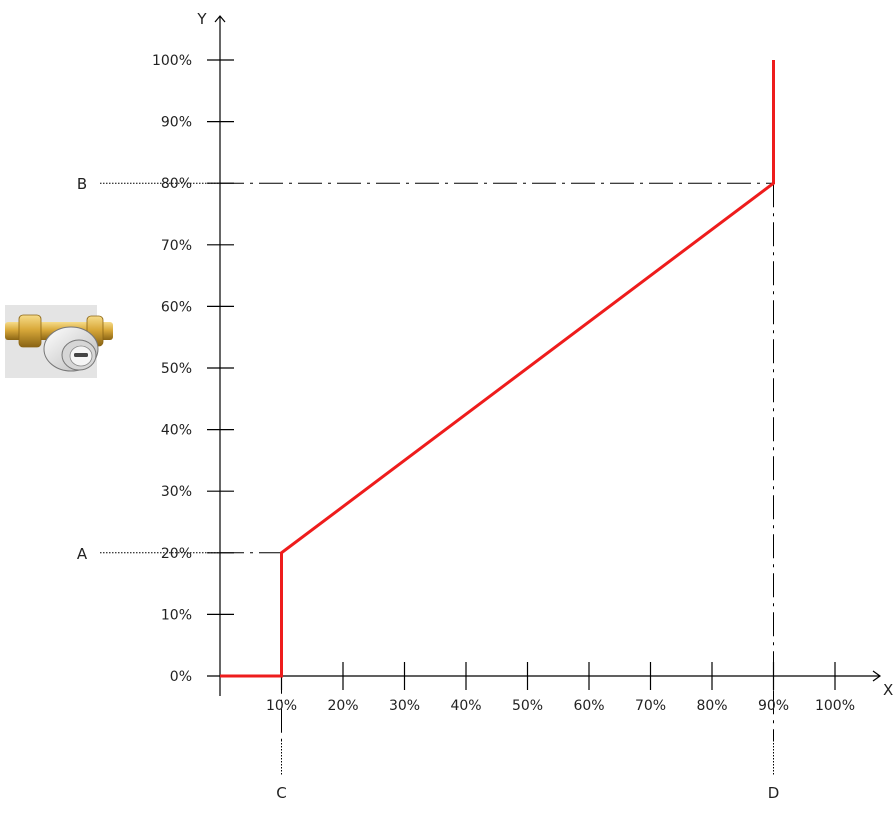  I want to click on x-tick-label: 90%, so click(773, 706).